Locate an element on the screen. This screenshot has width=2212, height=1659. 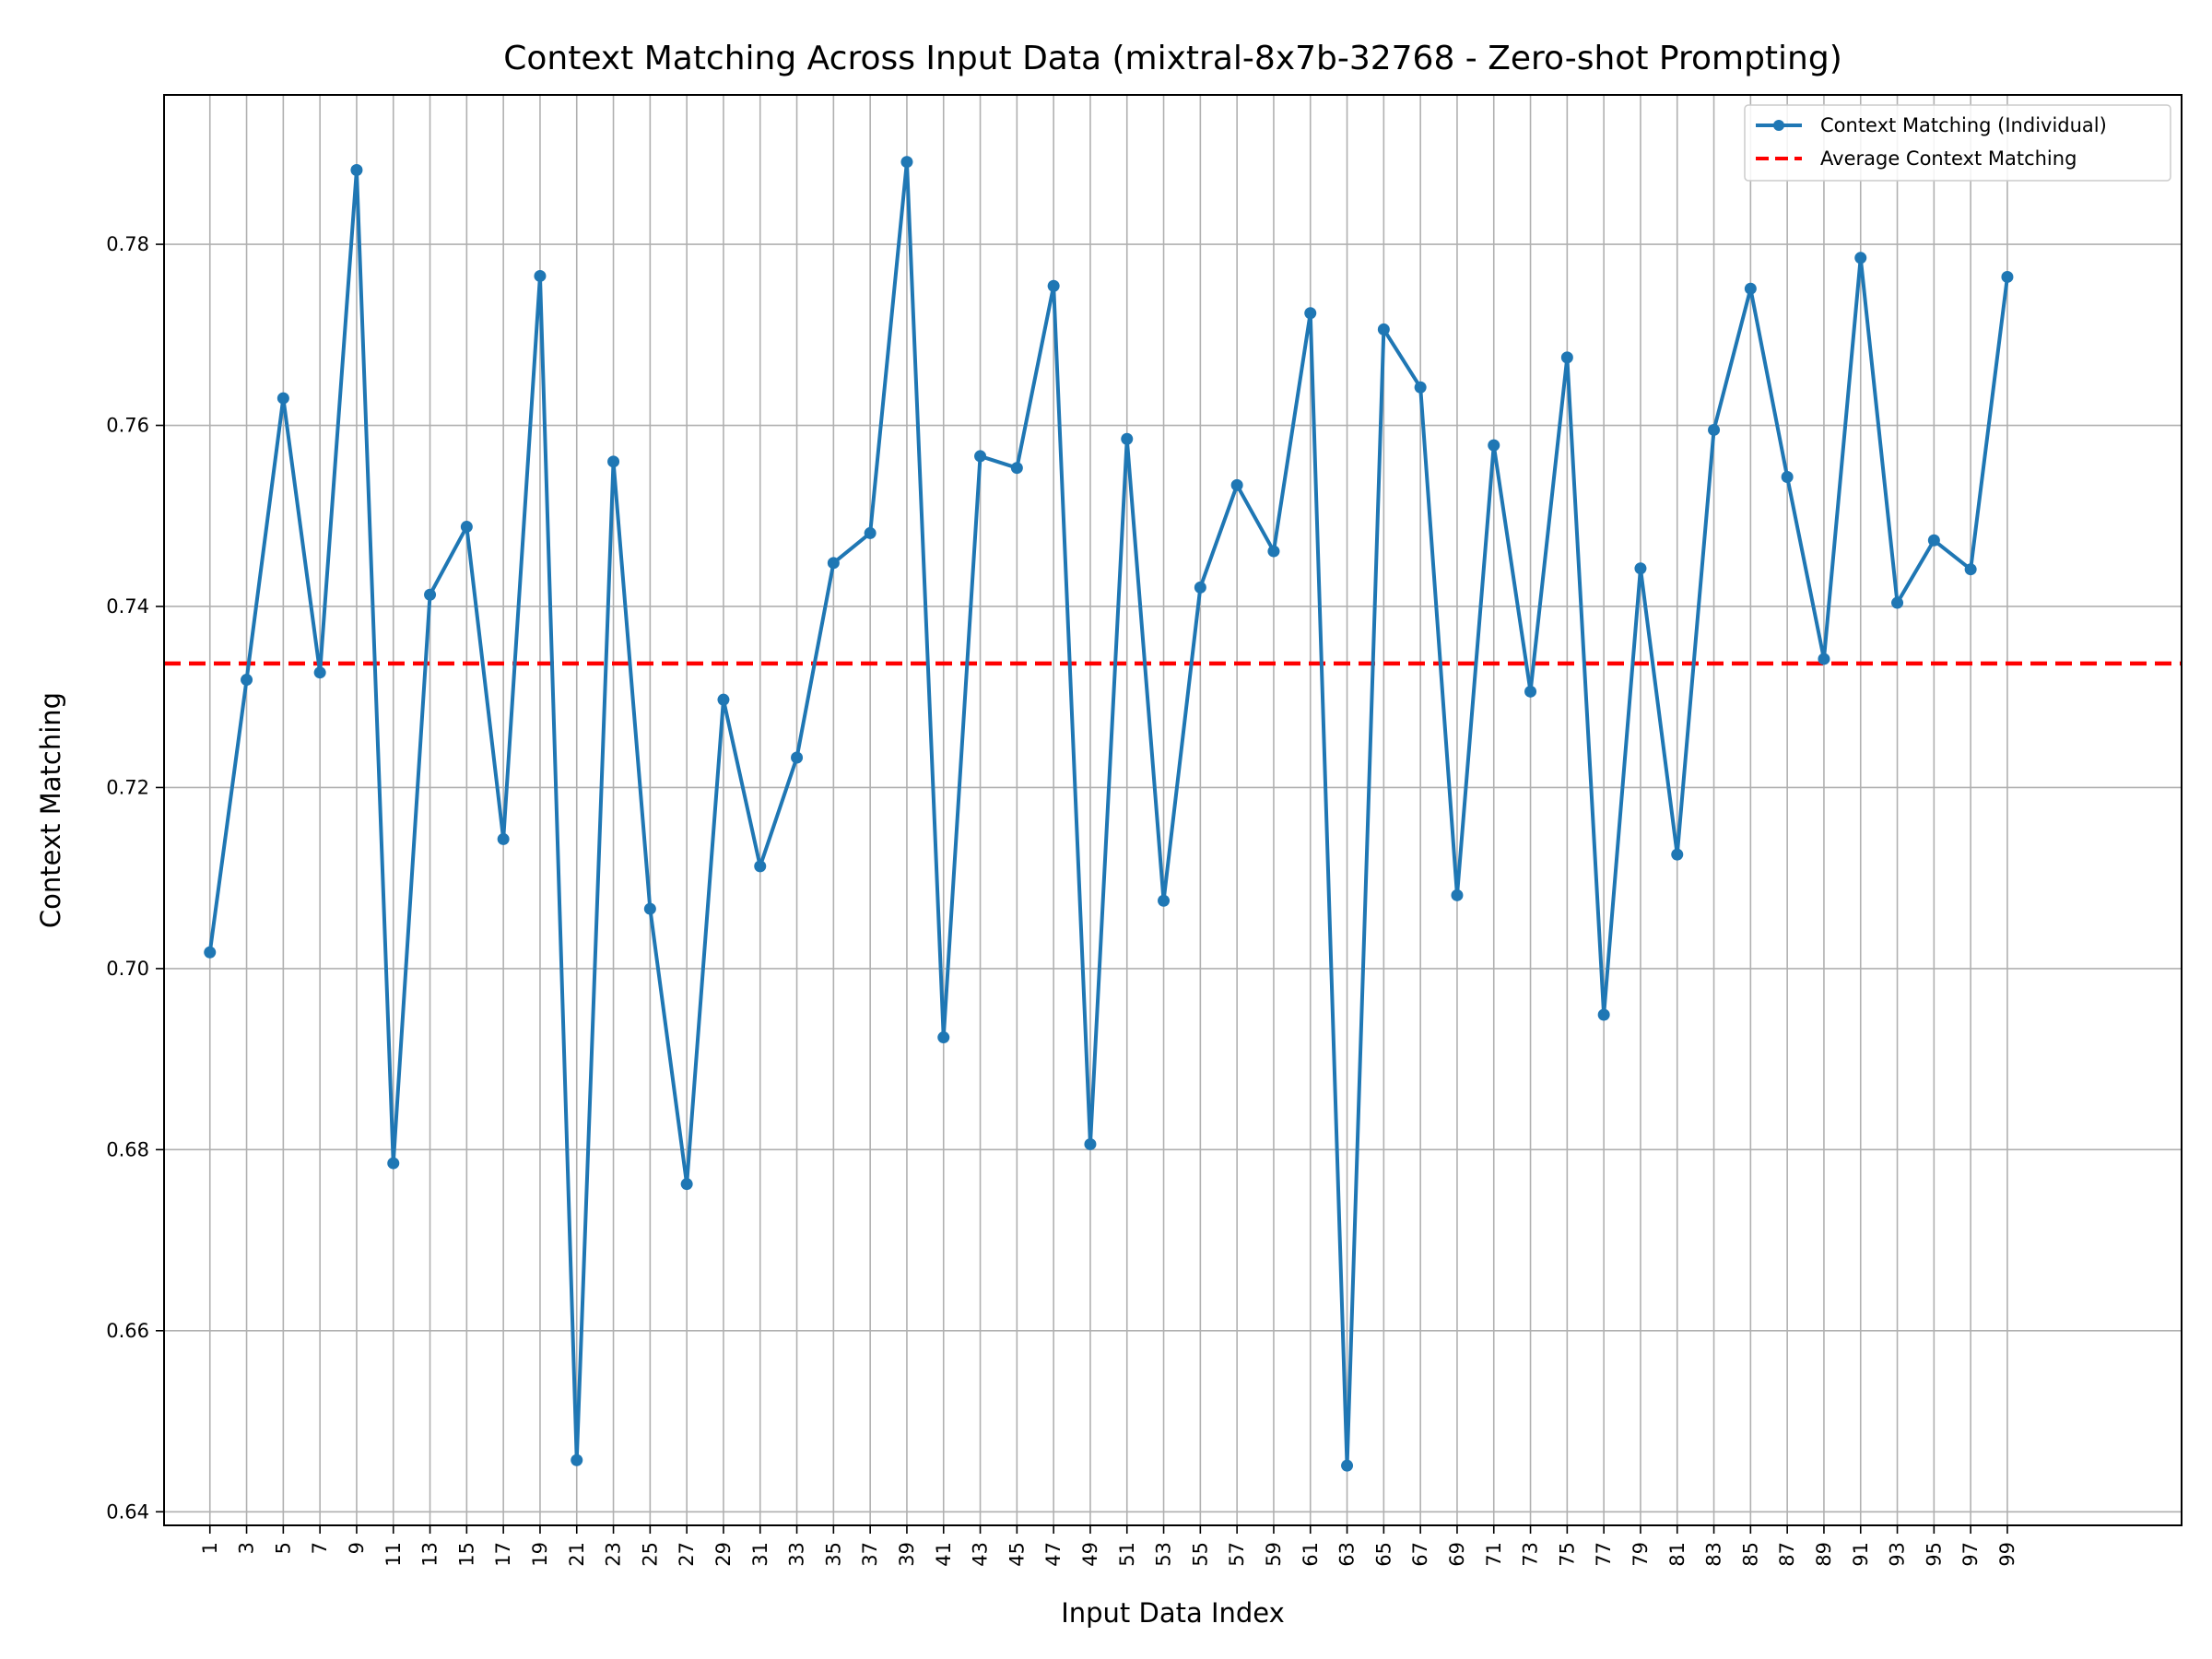
y-tick-label: 0.70 is located at coordinates (127, 969).